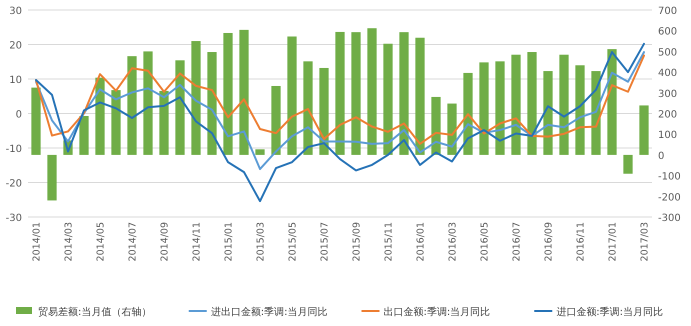 This screenshot has height=326, width=691. Describe the element at coordinates (95, 312) in the screenshot. I see `legend-label: 贸易差额:当月值（右轴）` at that location.